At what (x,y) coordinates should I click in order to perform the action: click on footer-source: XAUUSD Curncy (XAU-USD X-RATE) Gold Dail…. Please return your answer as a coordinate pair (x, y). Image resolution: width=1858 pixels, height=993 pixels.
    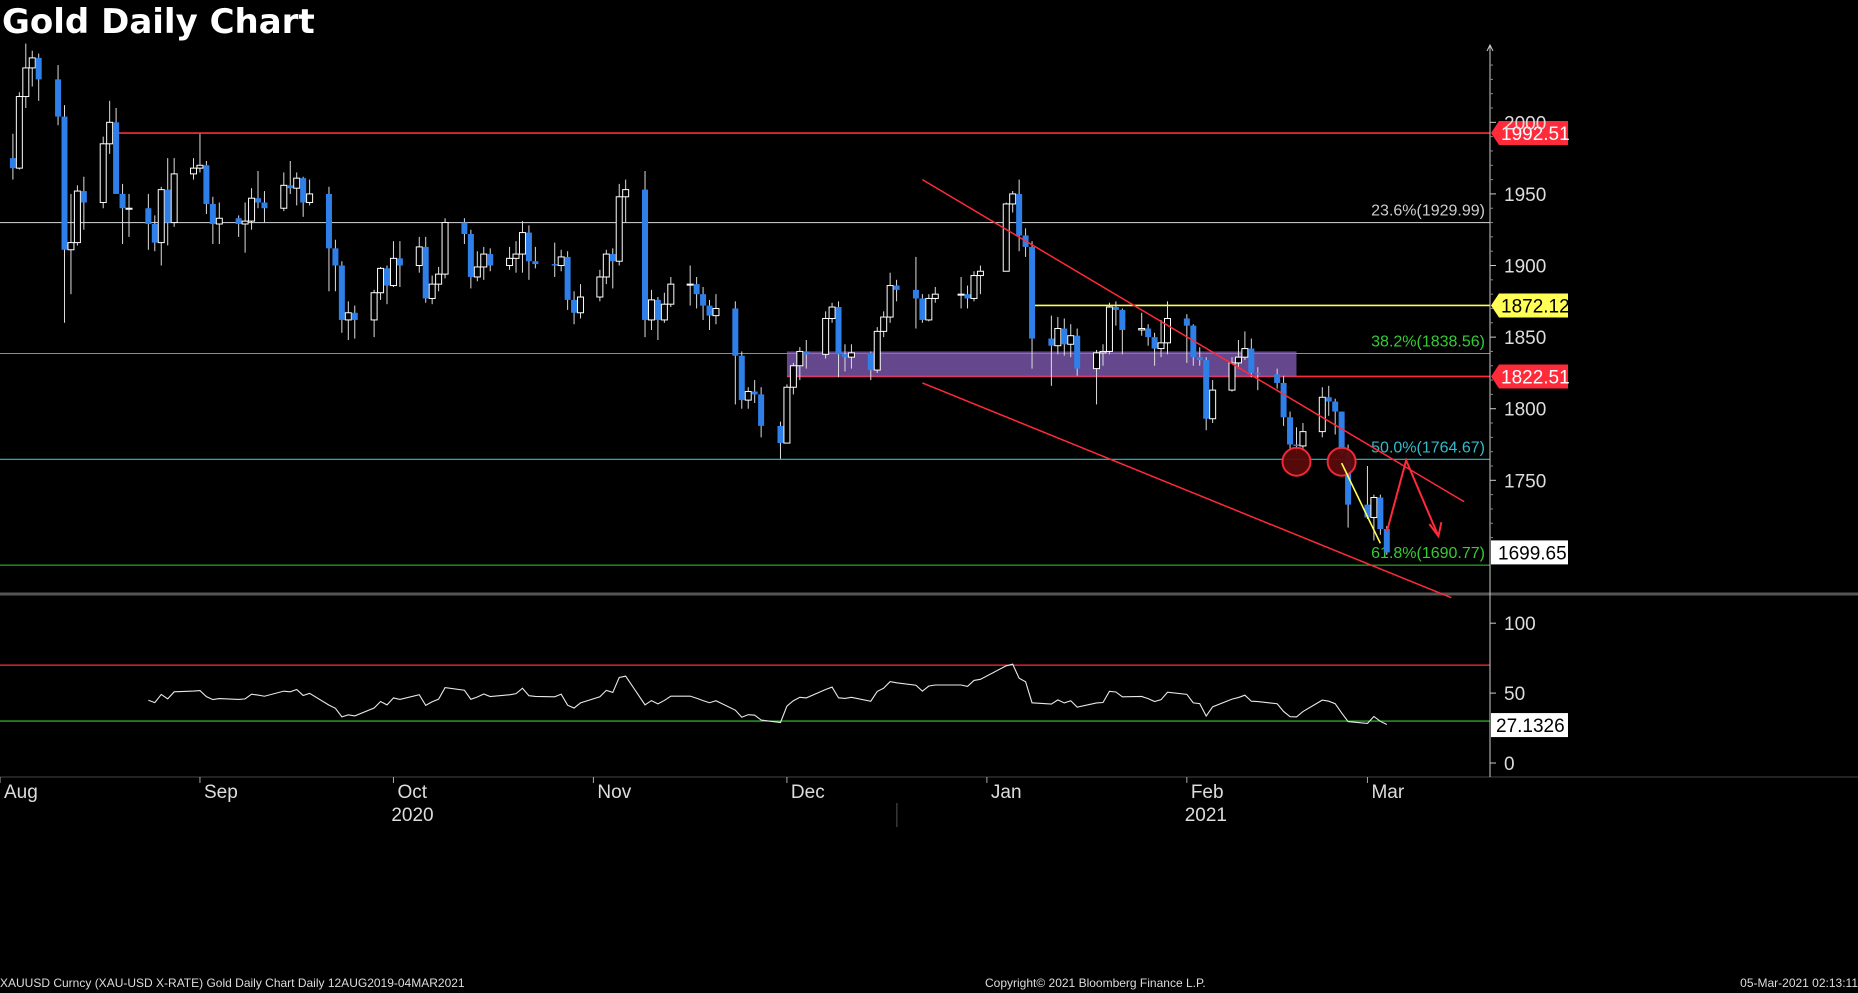
    Looking at the image, I should click on (232, 983).